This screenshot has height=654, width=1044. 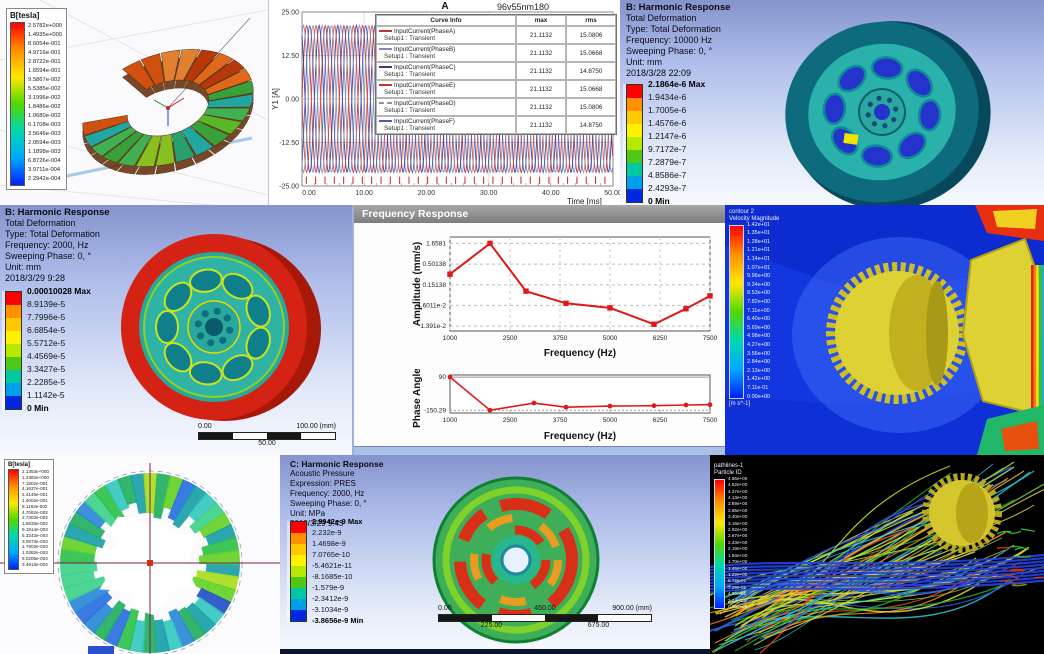 What do you see at coordinates (540, 450) in the screenshot?
I see `window-bottom-strip` at bounding box center [540, 450].